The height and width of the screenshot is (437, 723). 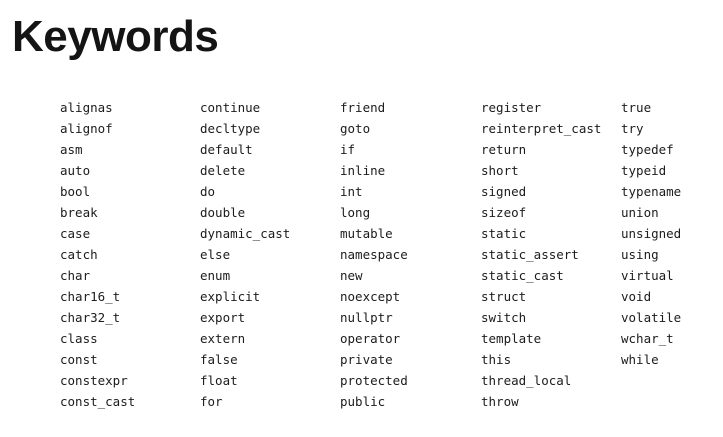 I want to click on keyword-item: typeid, so click(x=644, y=170).